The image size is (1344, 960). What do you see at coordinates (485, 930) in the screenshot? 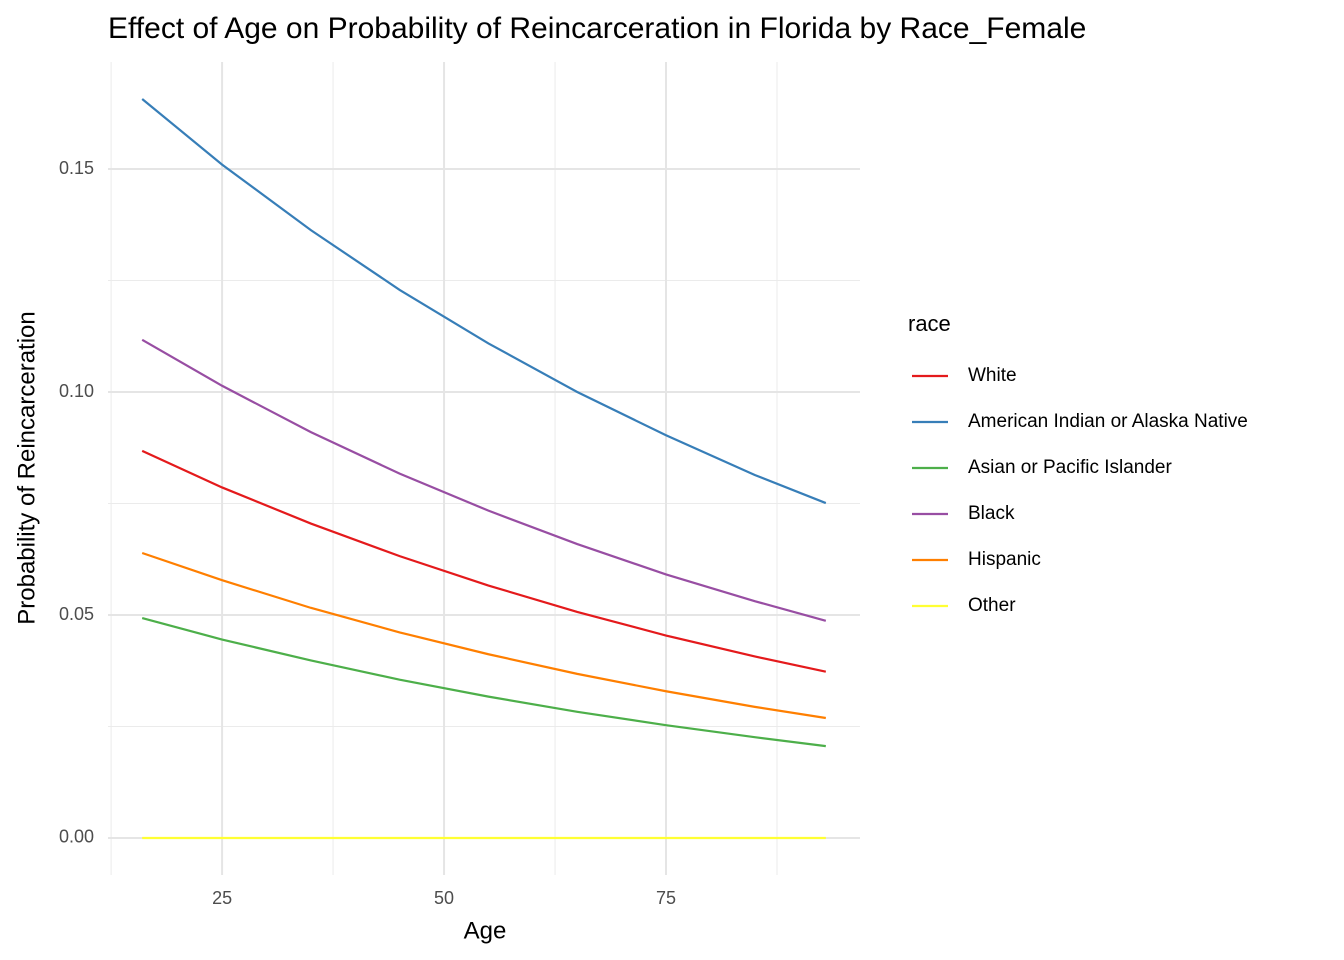
I see `x-axis-label: Age` at bounding box center [485, 930].